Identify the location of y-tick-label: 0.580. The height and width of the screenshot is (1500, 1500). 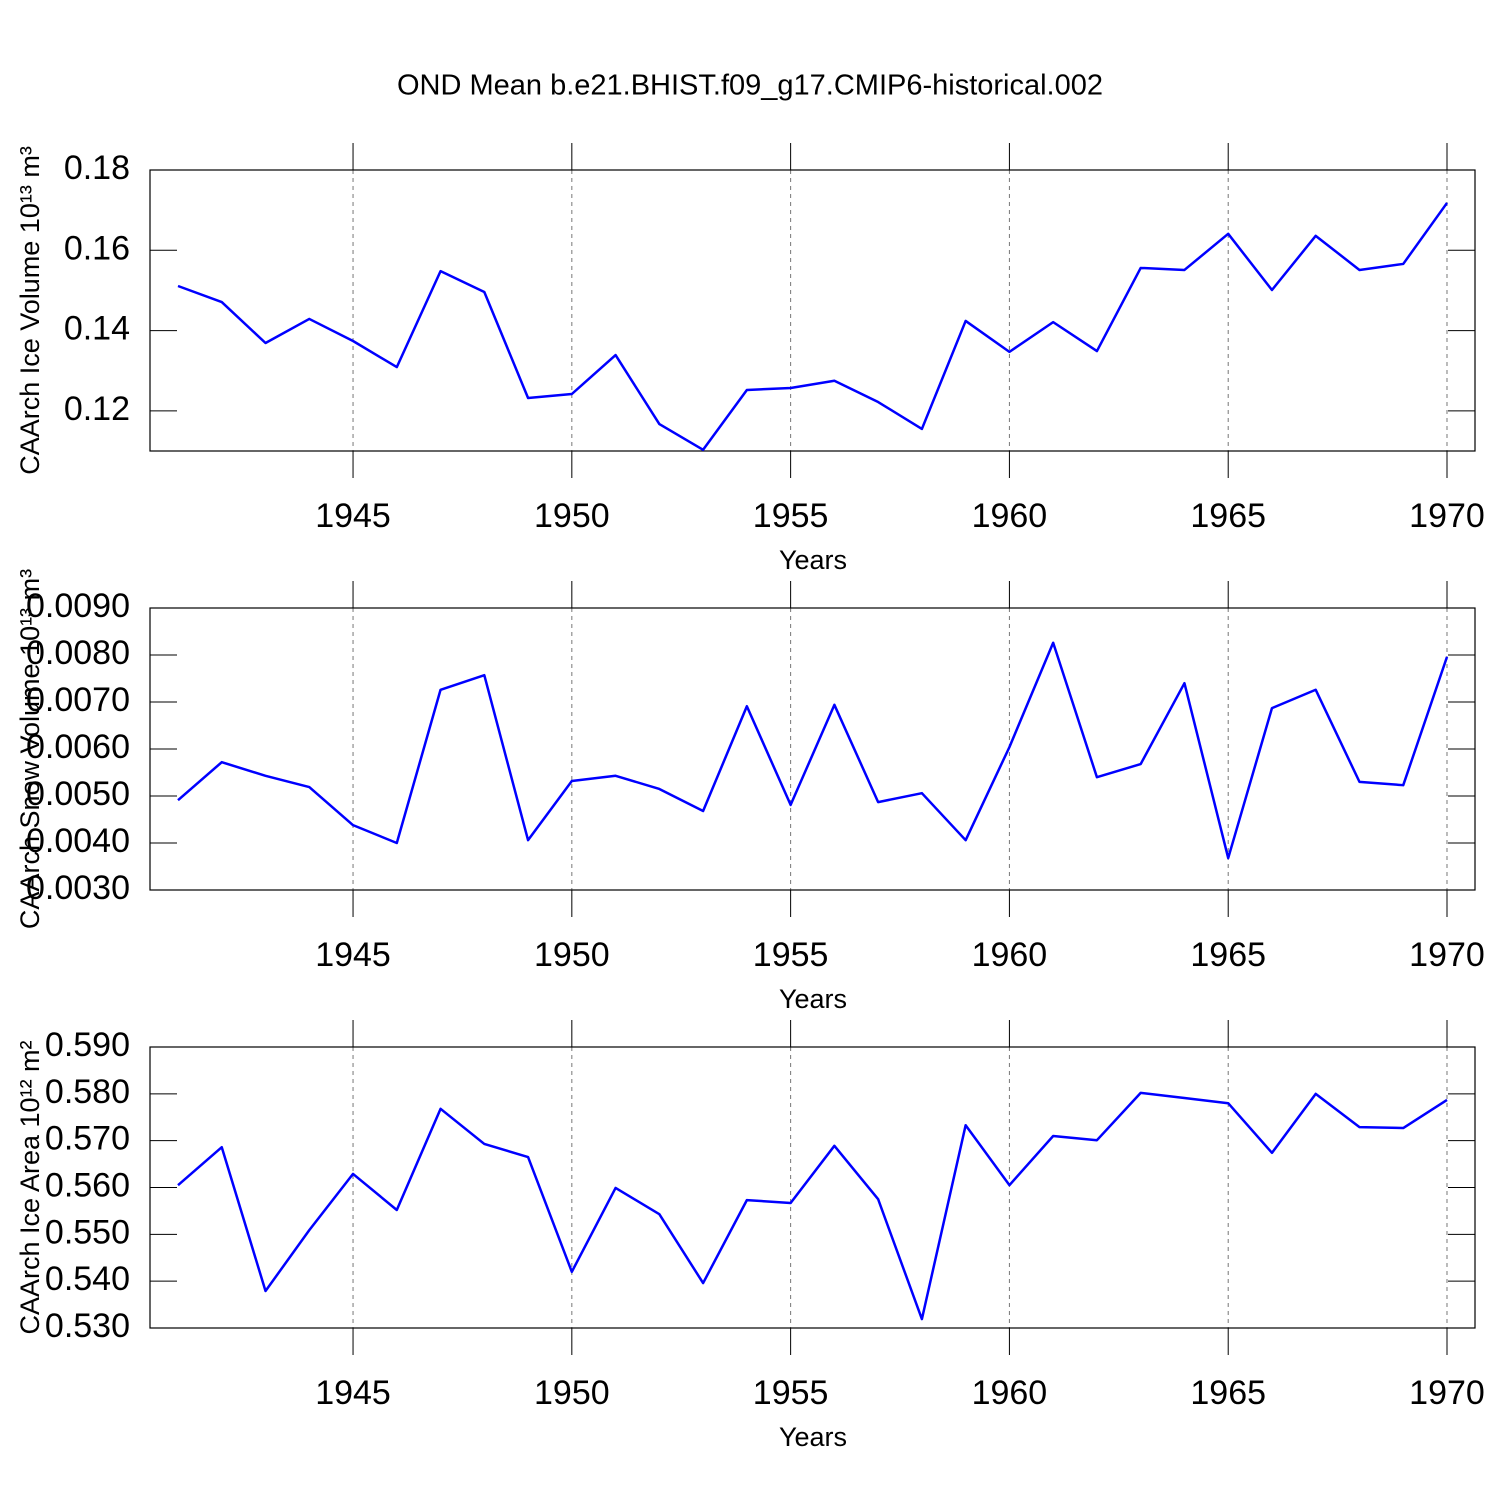
(87, 1092).